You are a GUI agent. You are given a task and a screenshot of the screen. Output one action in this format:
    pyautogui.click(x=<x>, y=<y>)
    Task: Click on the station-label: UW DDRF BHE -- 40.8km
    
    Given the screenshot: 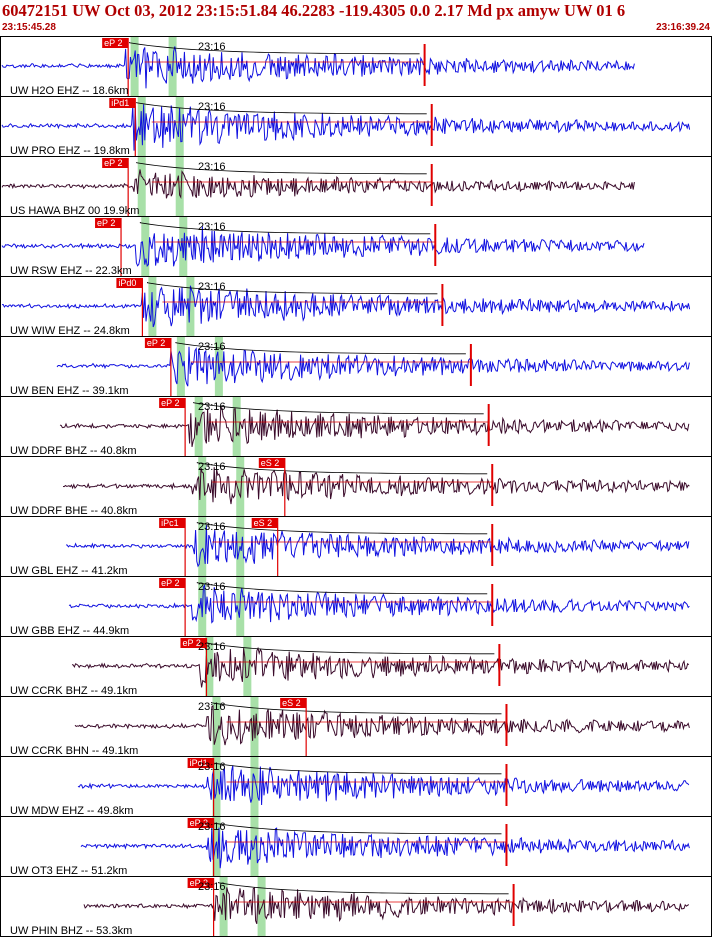 What is the action you would take?
    pyautogui.click(x=73, y=511)
    